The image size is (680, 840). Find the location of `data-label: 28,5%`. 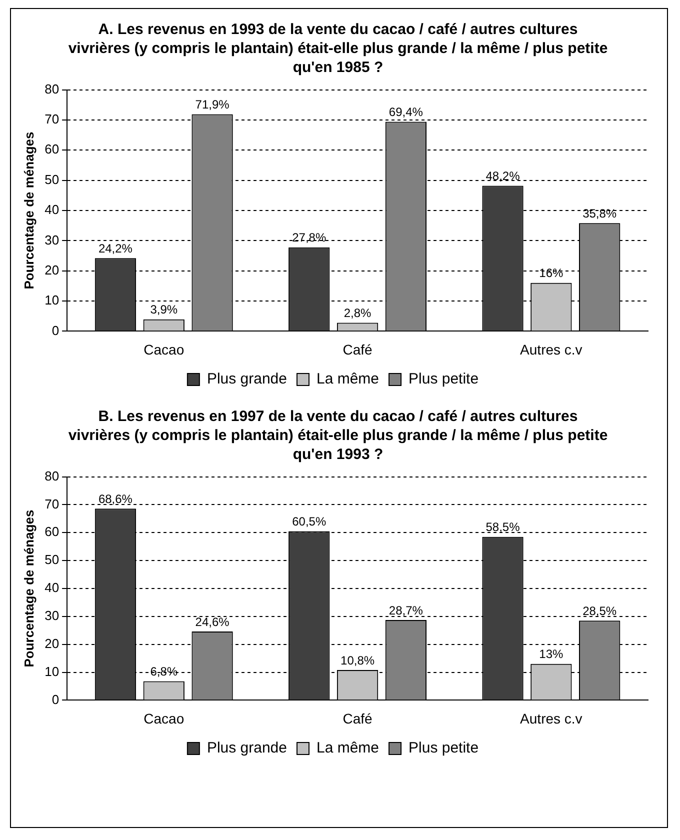

data-label: 28,5% is located at coordinates (599, 611).